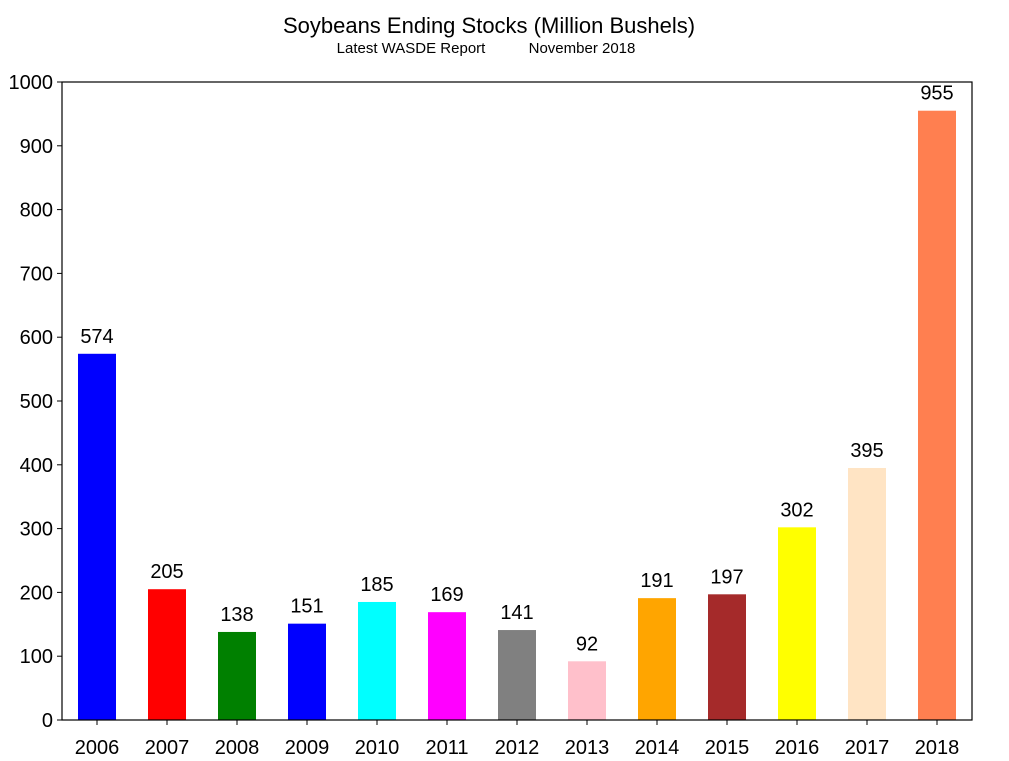  What do you see at coordinates (31, 83) in the screenshot?
I see `y-tick-label-1000: 1000` at bounding box center [31, 83].